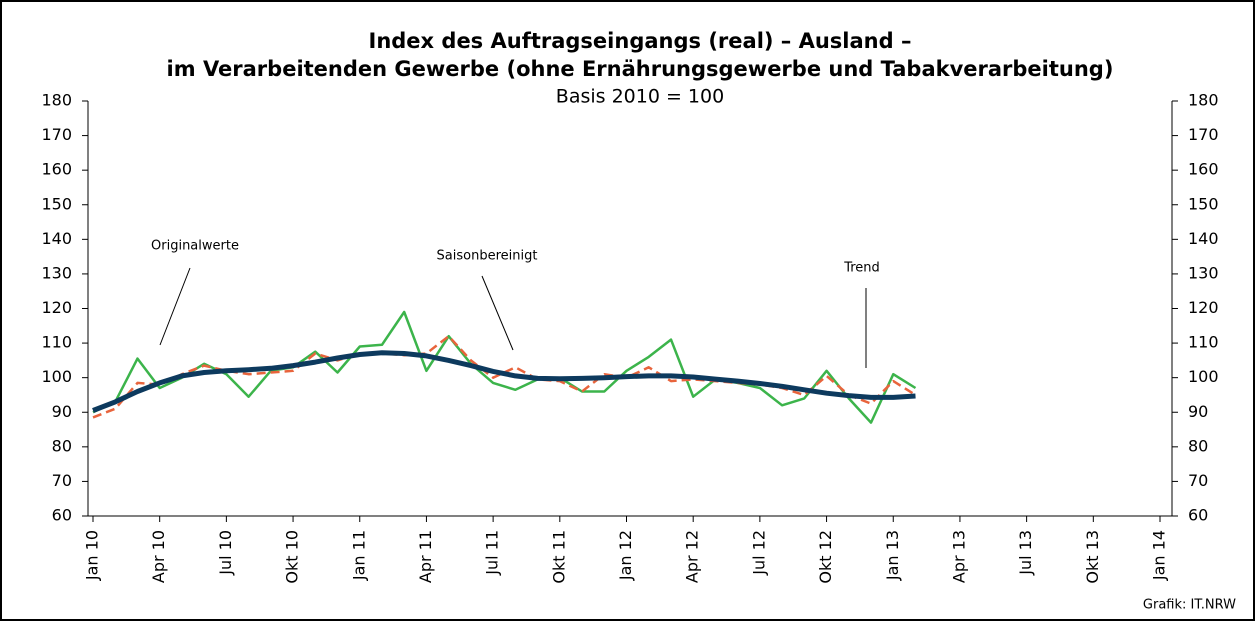 This screenshot has width=1255, height=621. I want to click on x-tick-label: Apr 13, so click(958, 556).